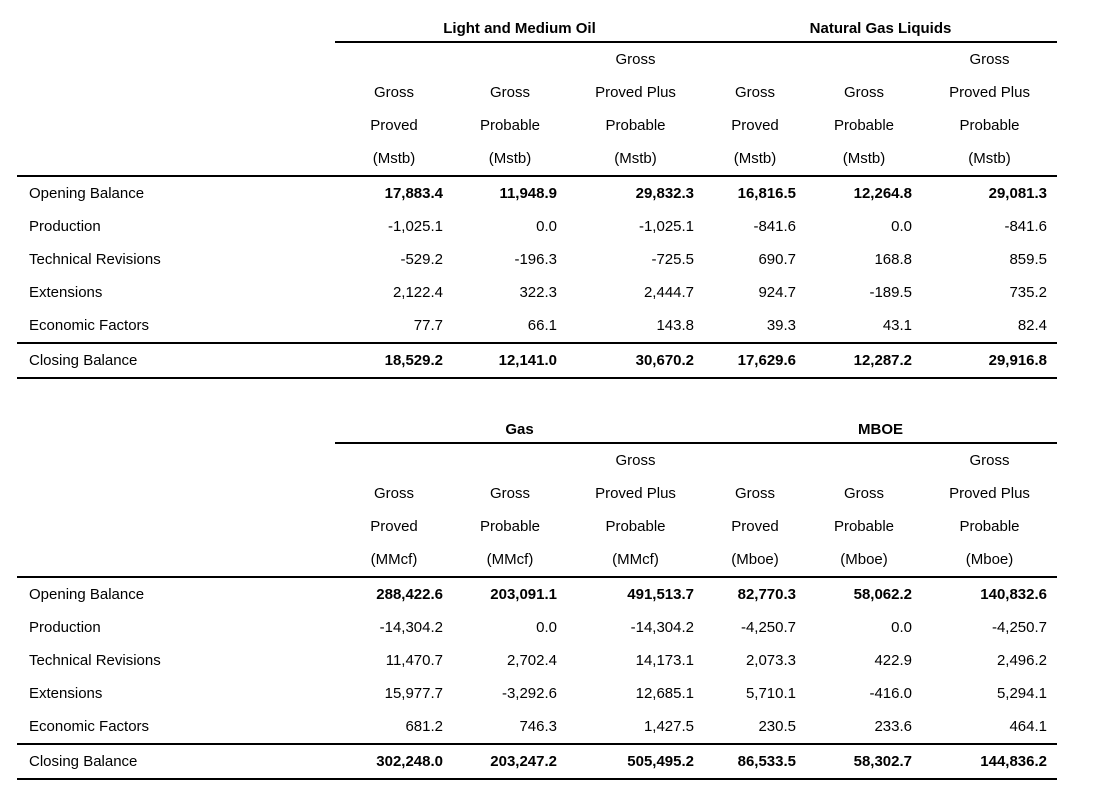  I want to click on cell-value: 82.4, so click(1032, 325).